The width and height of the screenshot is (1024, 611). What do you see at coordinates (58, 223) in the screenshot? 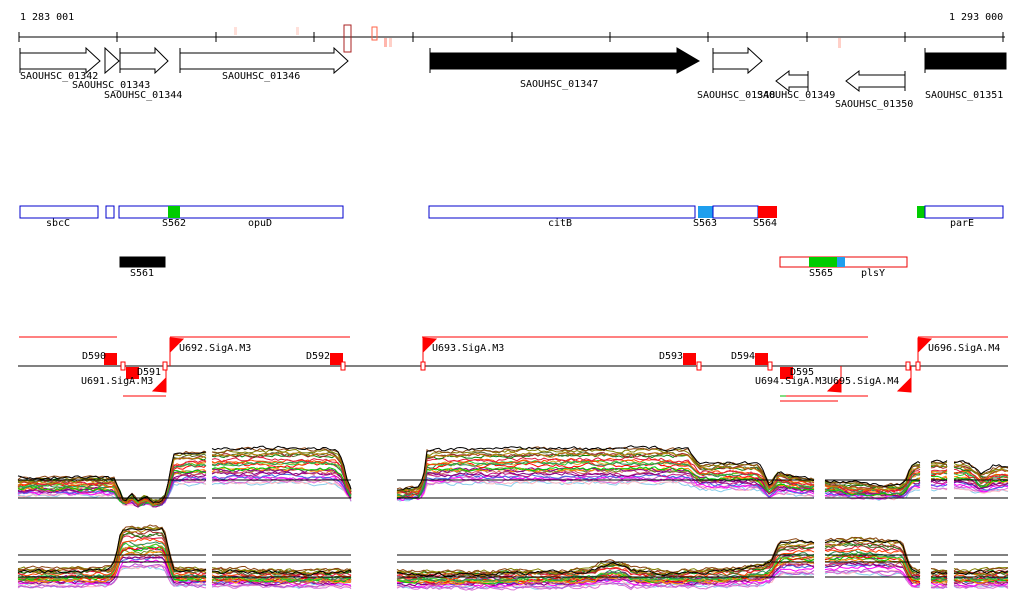
I see `feature-label: sbcC` at bounding box center [58, 223].